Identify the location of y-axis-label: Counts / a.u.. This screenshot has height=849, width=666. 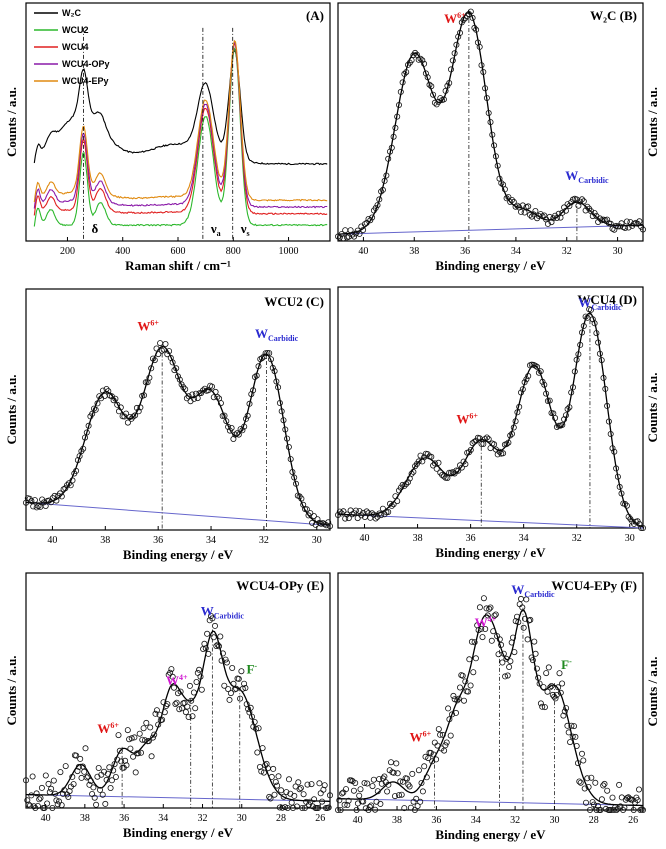
(652, 122).